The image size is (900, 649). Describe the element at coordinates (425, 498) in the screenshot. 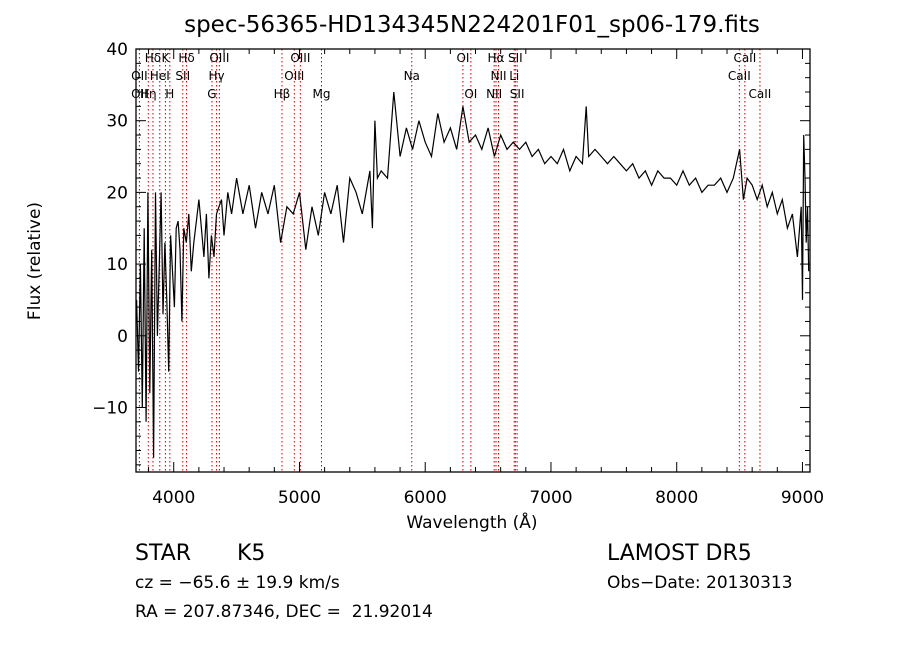

I see `x-tick-label: 6000` at that location.